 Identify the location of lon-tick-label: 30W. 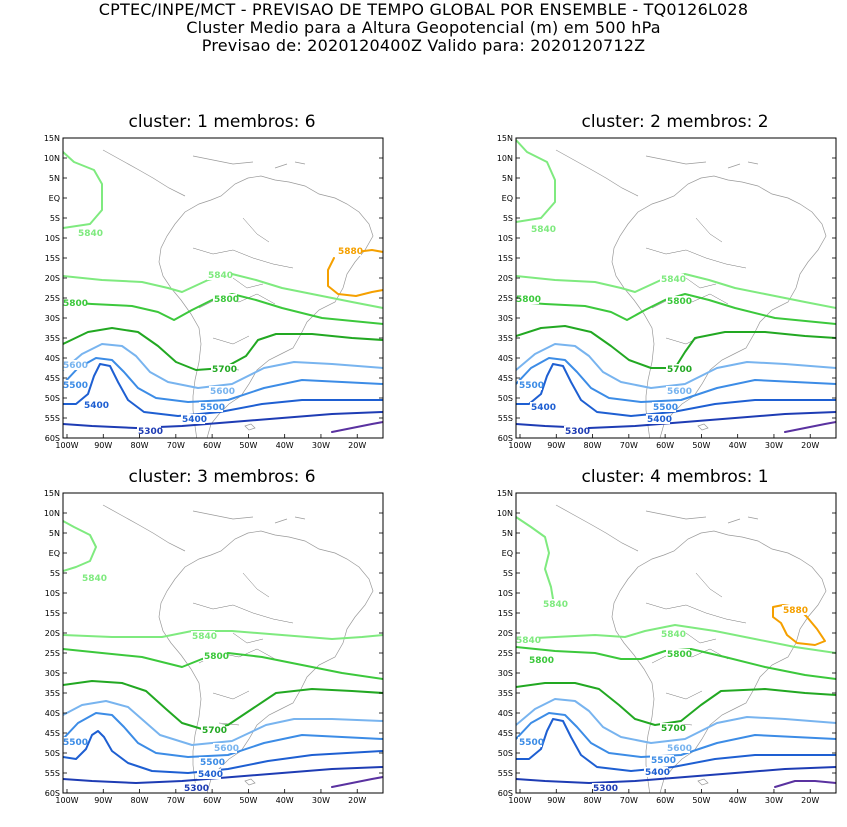
(321, 445).